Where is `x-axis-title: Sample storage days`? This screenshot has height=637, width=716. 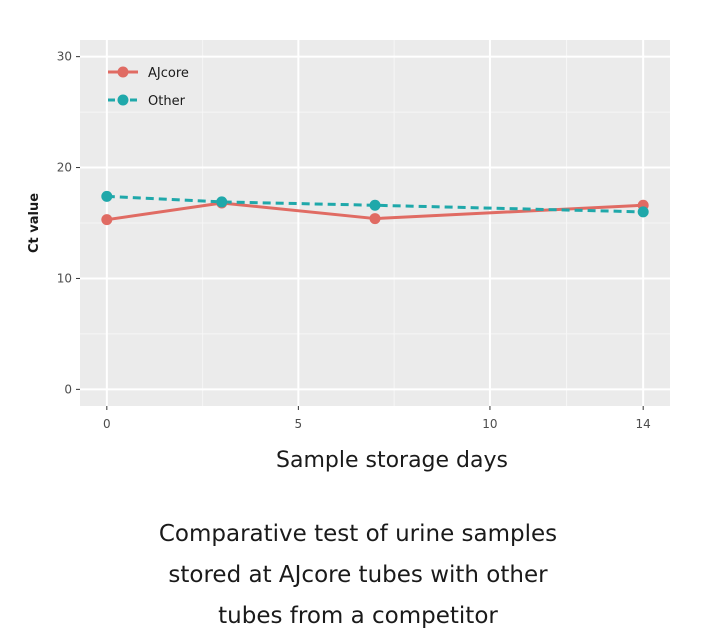
x-axis-title: Sample storage days is located at coordinates (392, 460).